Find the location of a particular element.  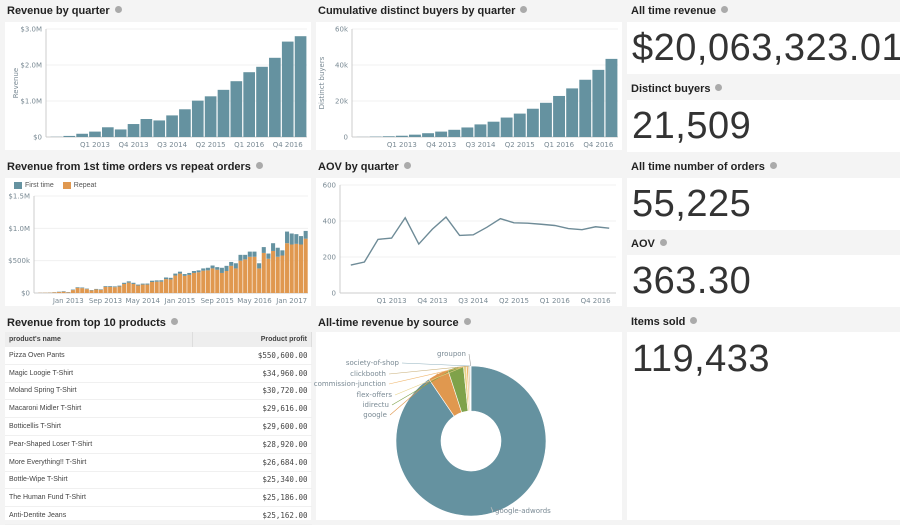

aov-line is located at coordinates (480, 241).